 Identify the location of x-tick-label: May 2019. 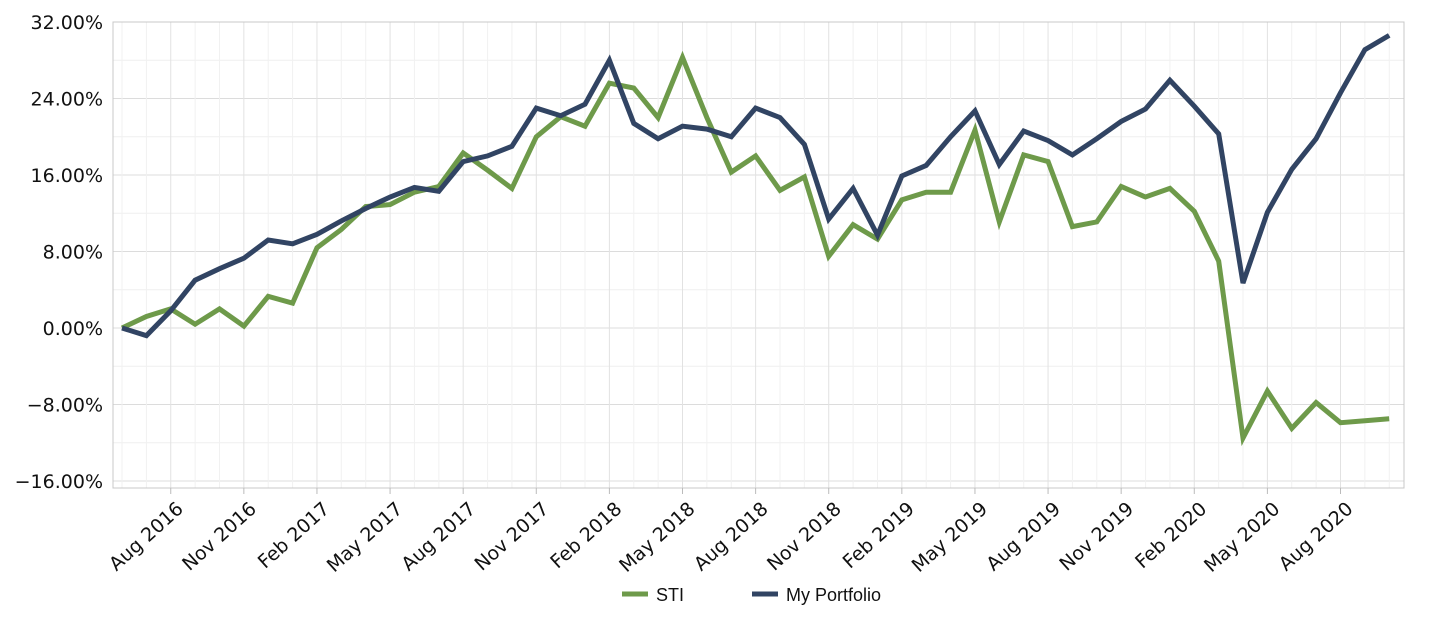
(950, 537).